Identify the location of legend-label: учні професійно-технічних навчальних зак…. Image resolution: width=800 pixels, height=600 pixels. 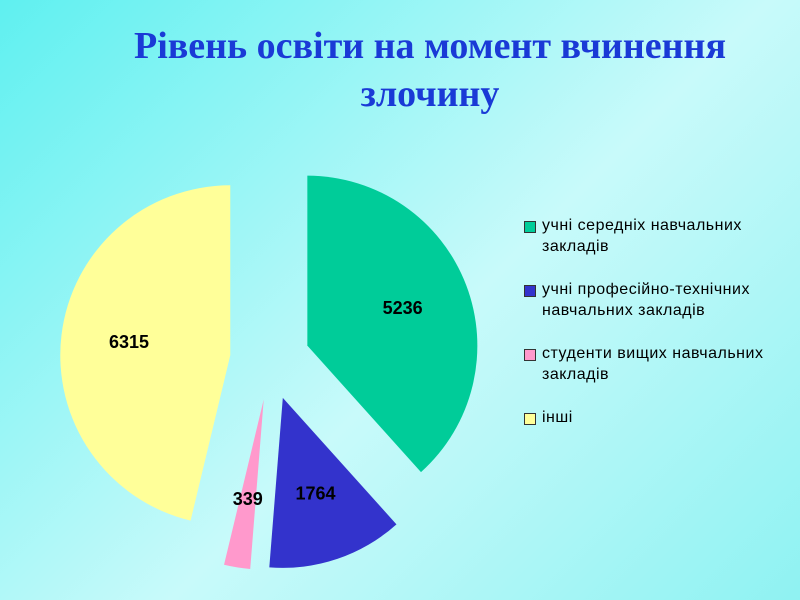
(646, 300).